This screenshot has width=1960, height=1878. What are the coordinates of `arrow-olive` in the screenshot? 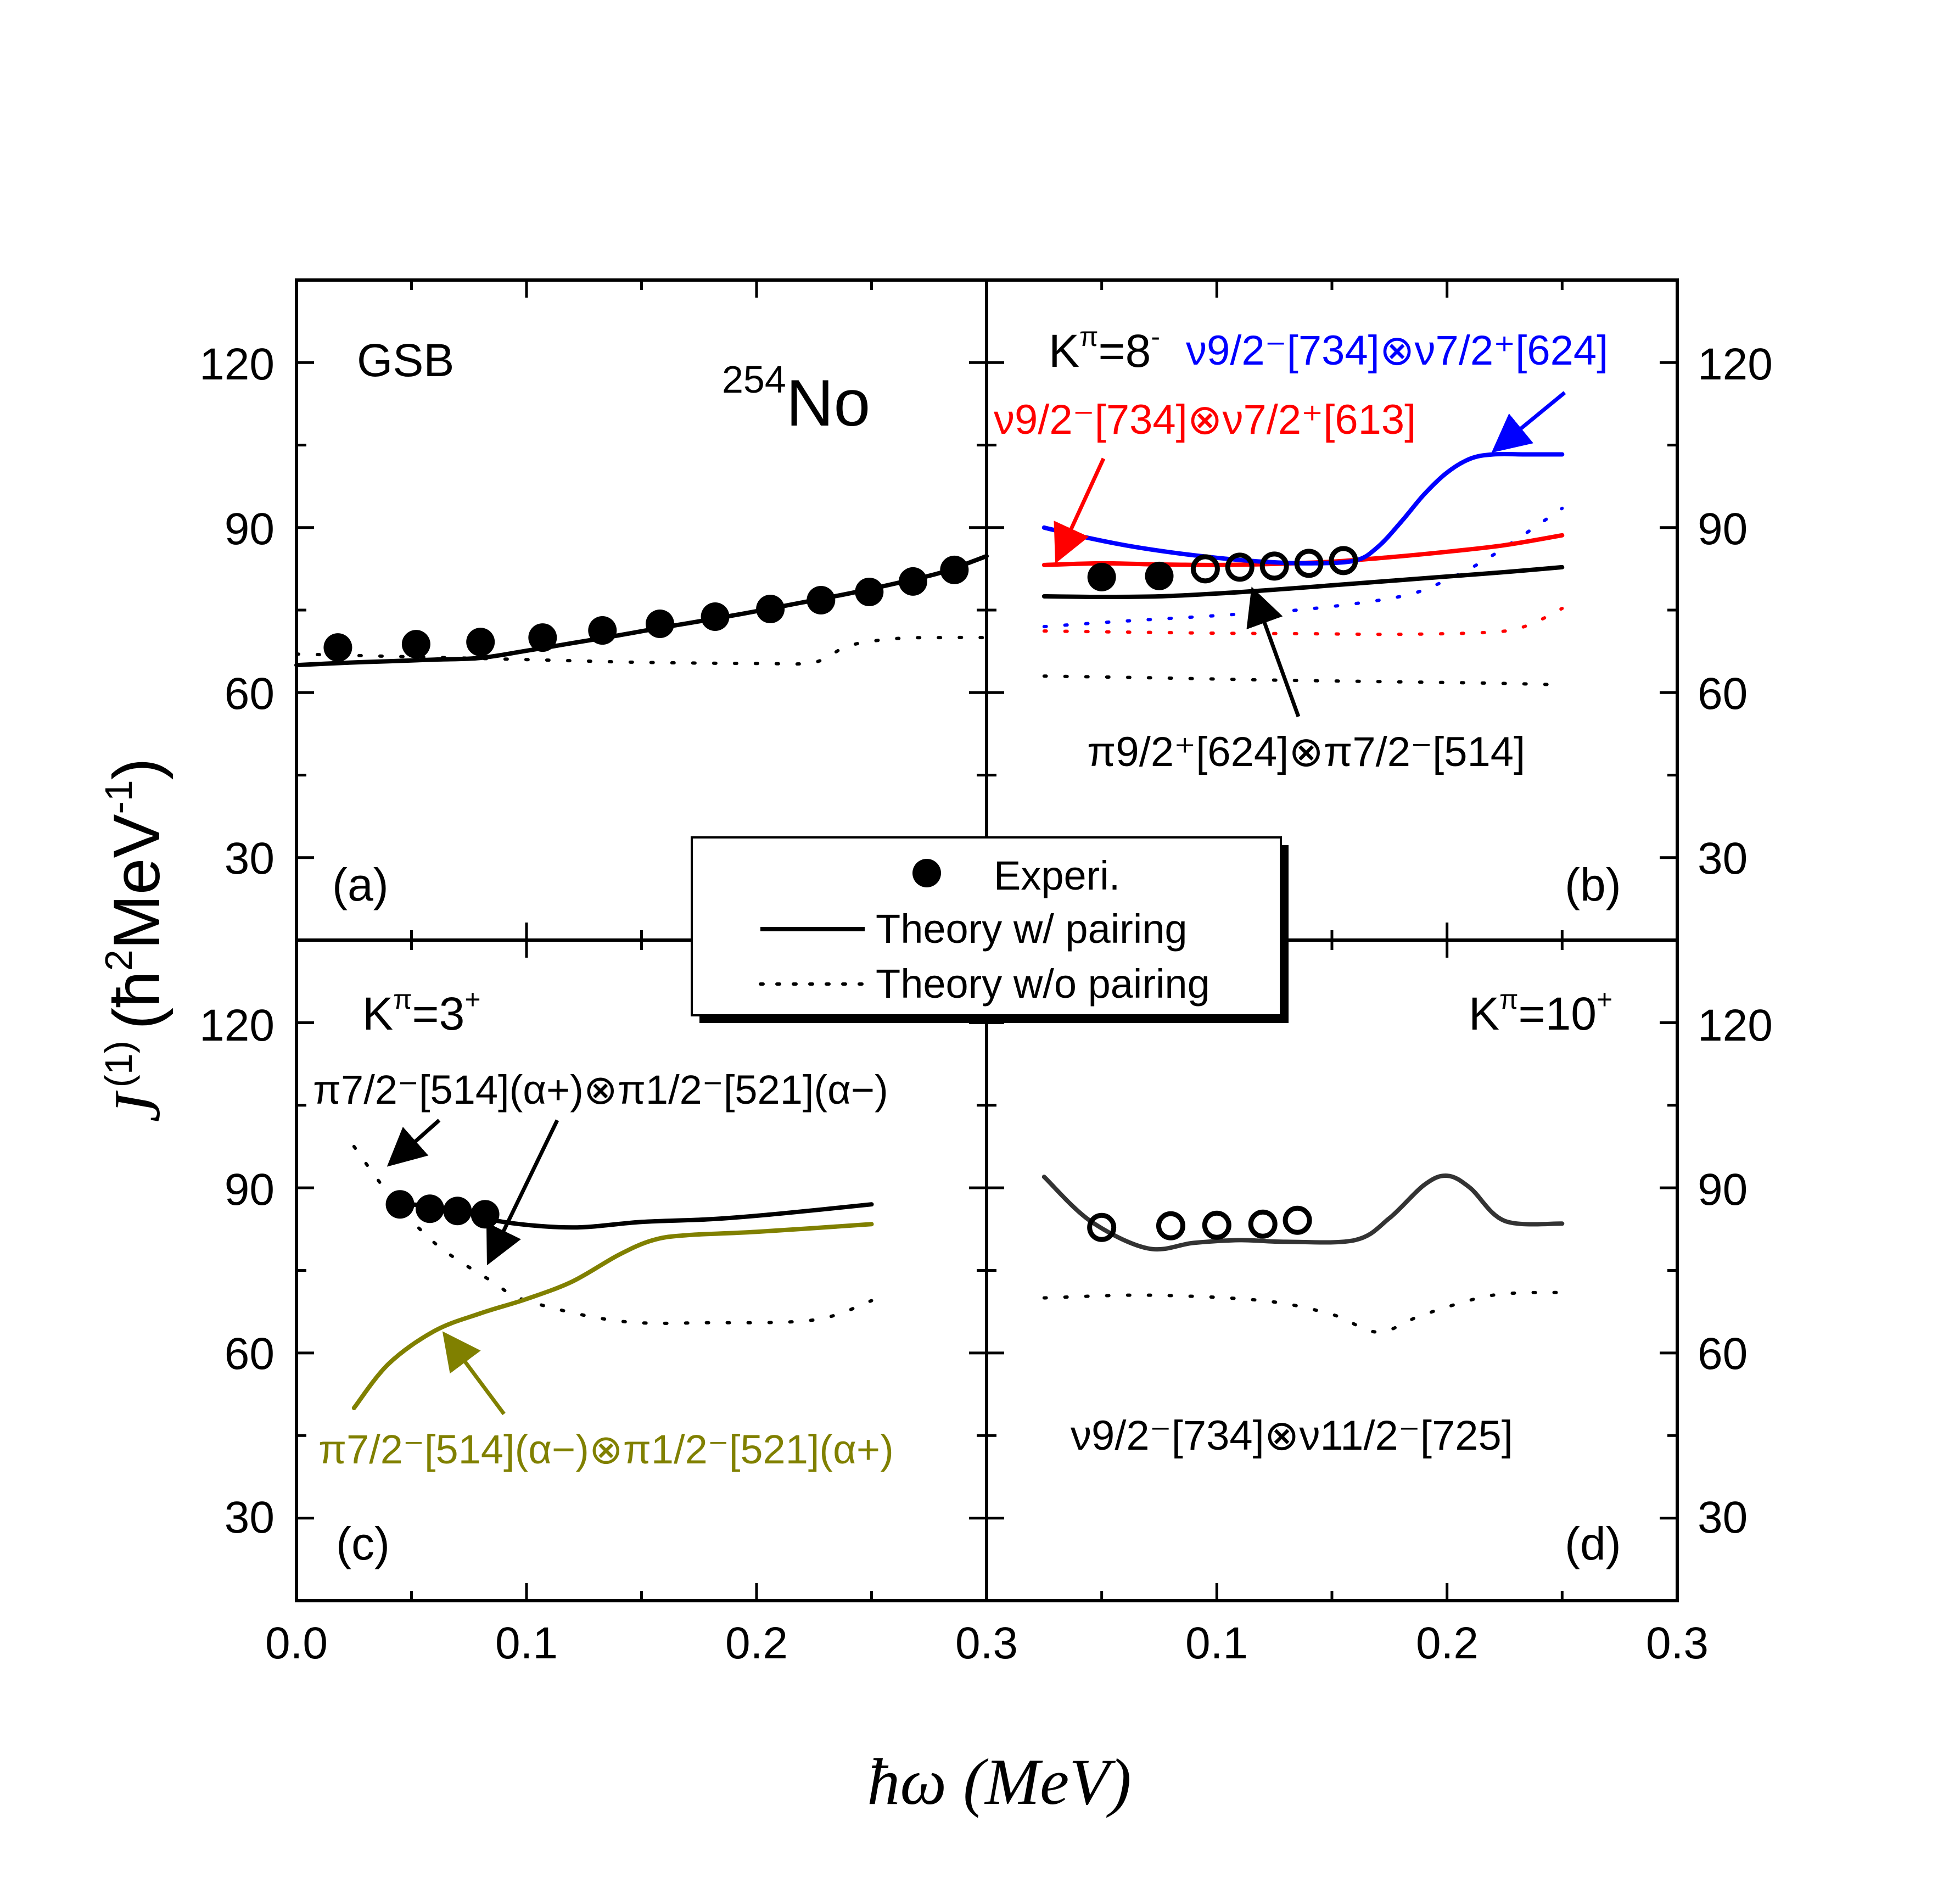 It's located at (474, 1373).